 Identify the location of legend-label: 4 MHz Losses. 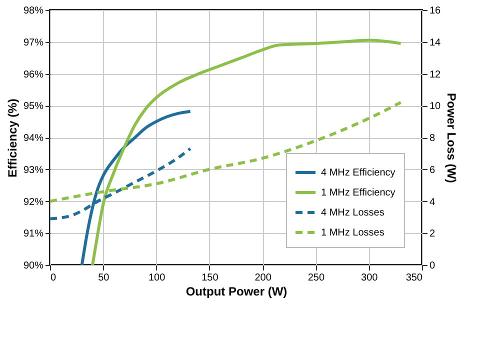
(352, 213).